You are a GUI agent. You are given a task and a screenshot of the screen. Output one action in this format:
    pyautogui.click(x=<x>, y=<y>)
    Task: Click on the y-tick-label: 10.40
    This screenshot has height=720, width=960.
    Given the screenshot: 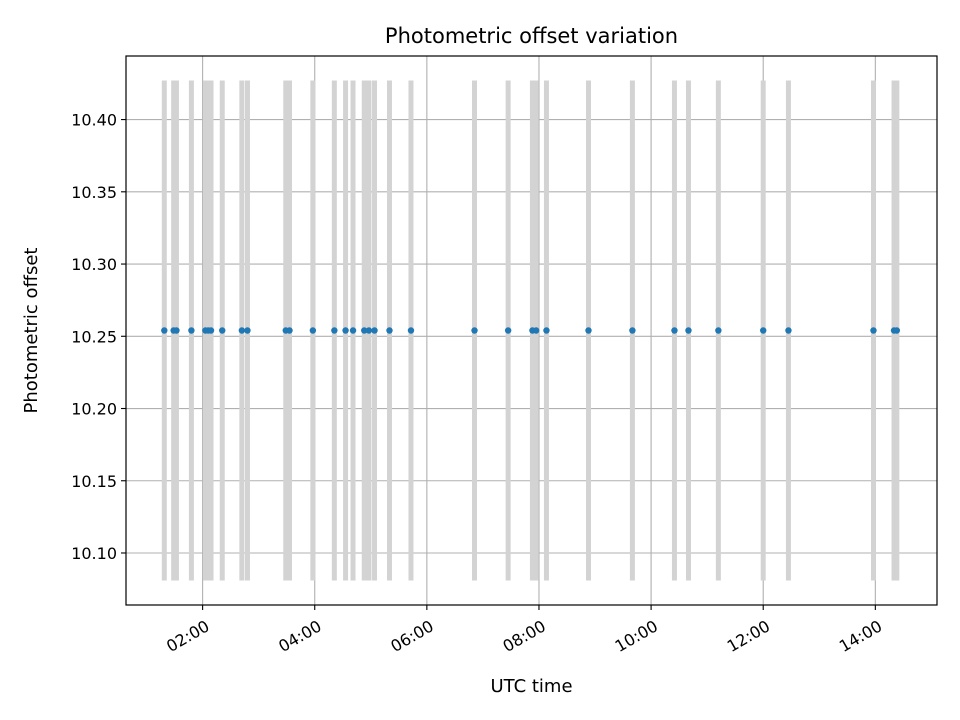 What is the action you would take?
    pyautogui.click(x=94, y=120)
    